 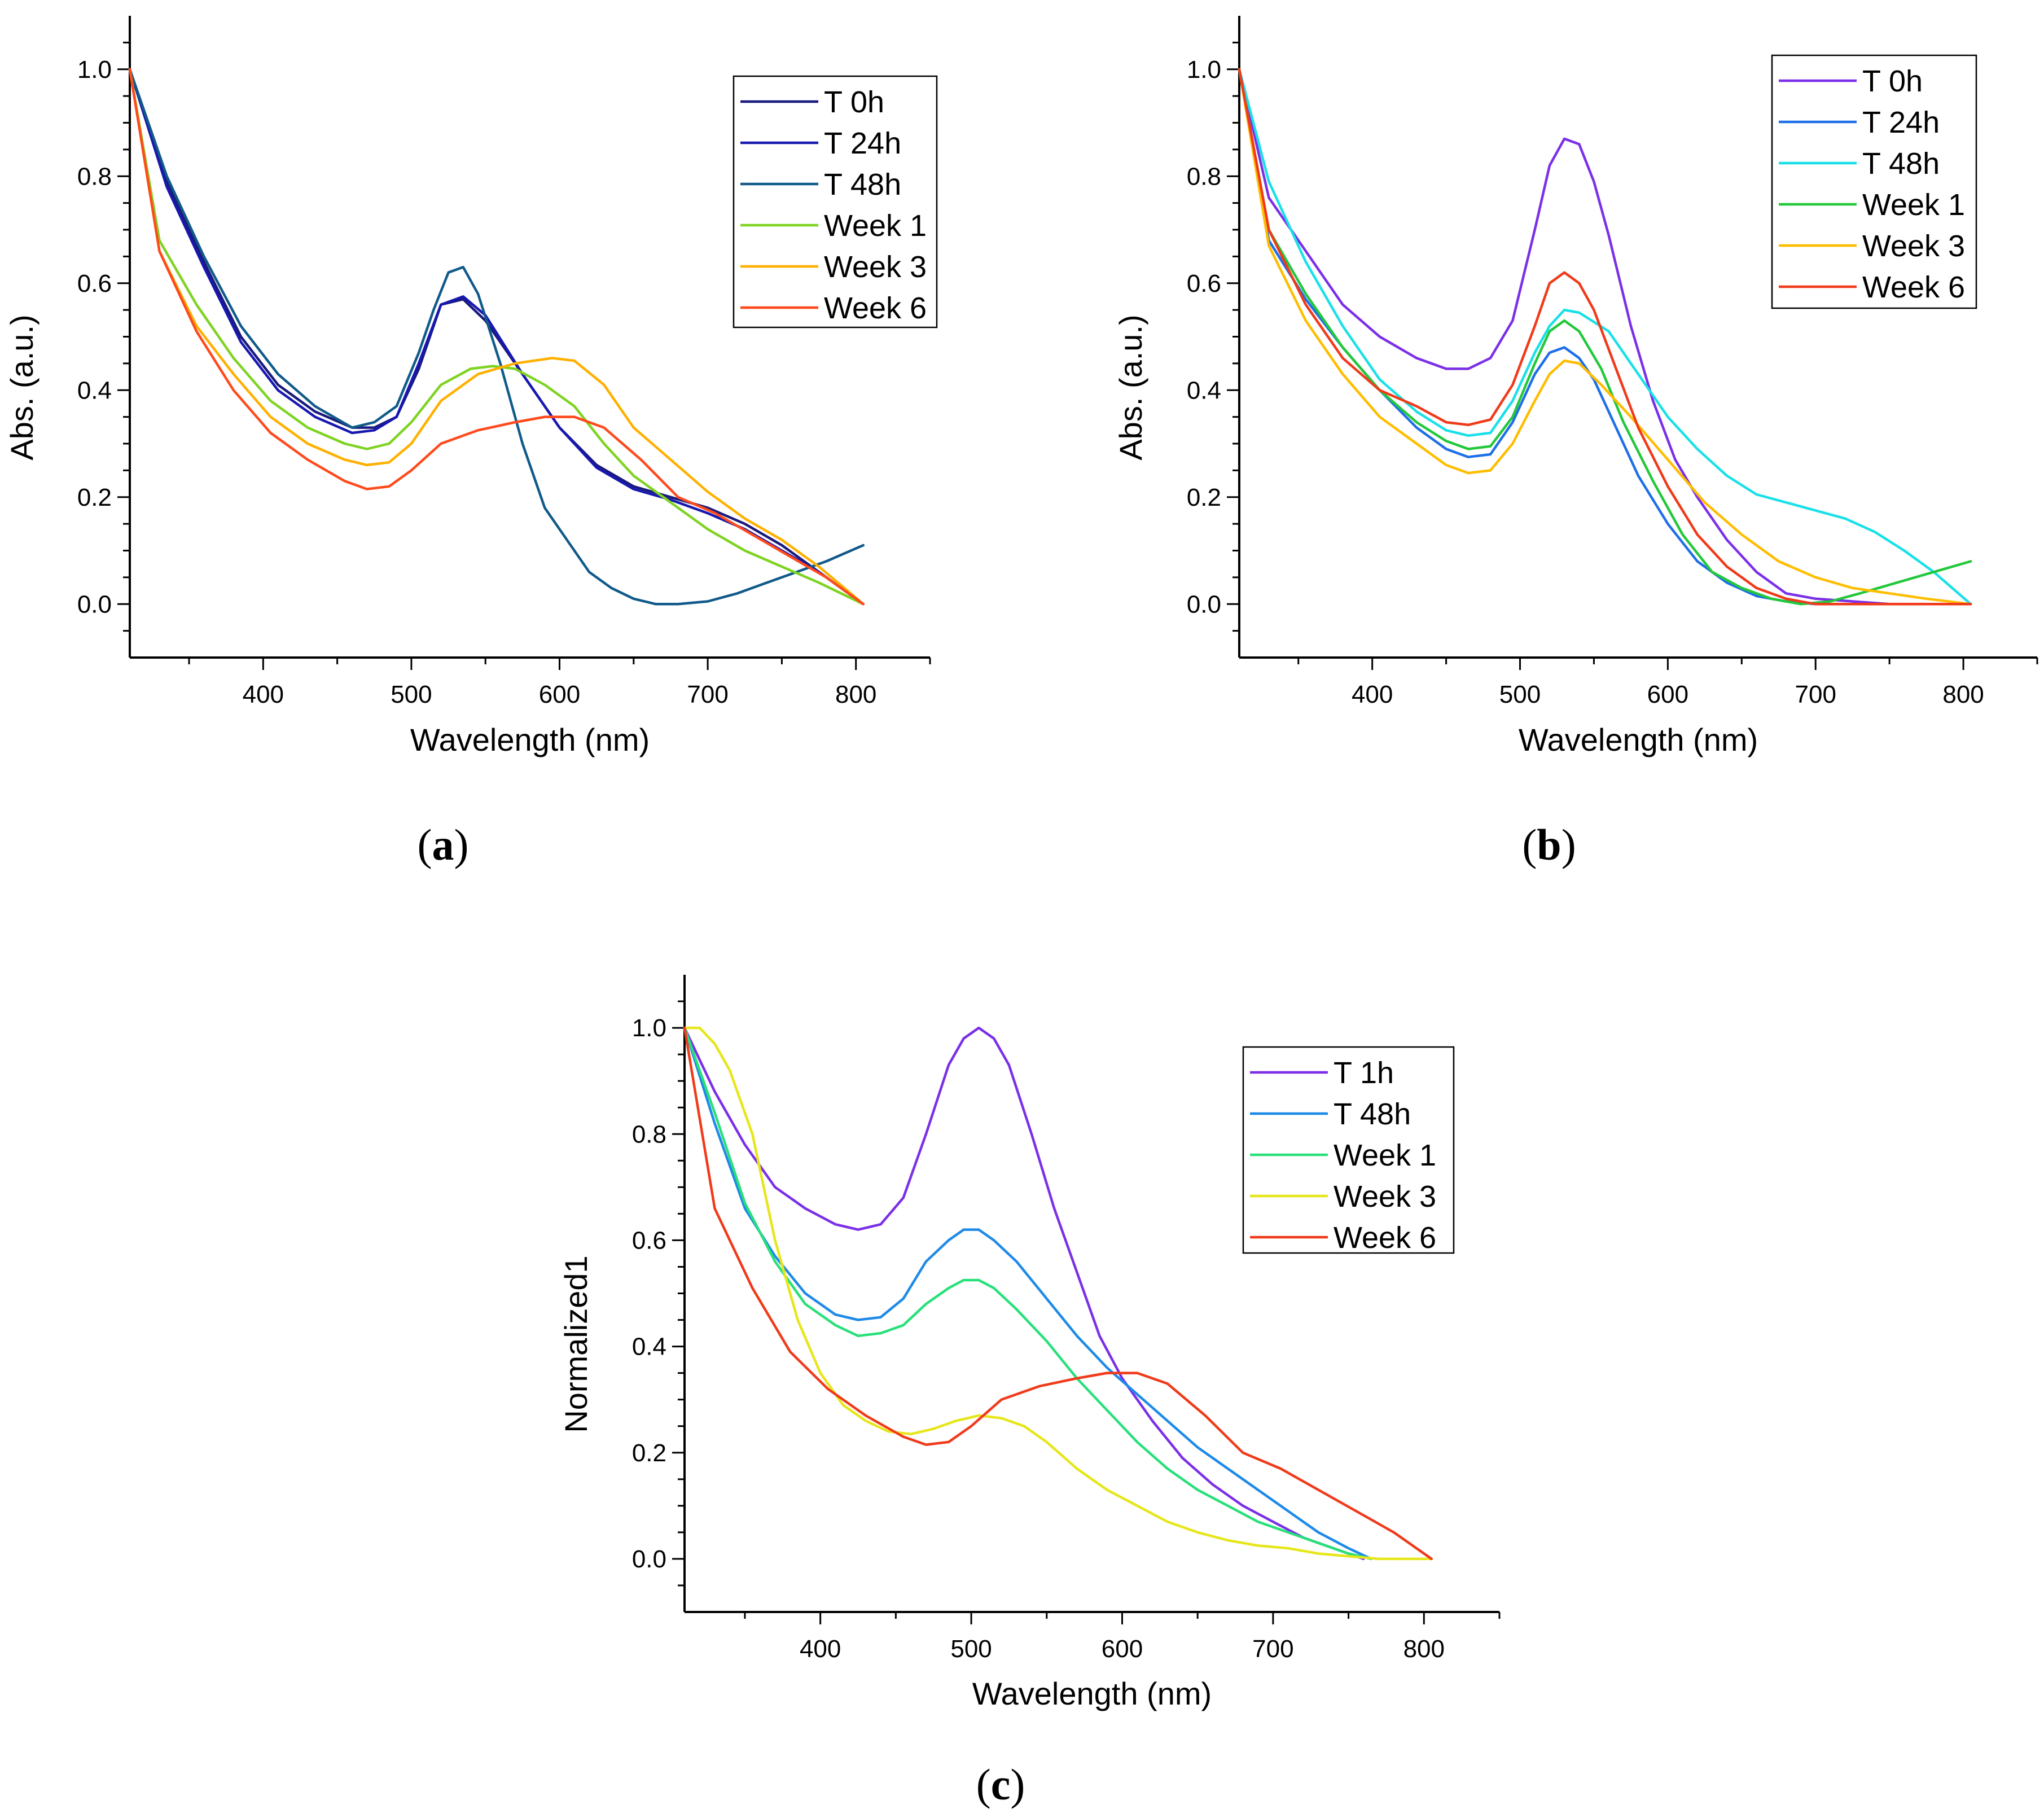 I want to click on panel-label-c: (c), so click(x=1000, y=1784).